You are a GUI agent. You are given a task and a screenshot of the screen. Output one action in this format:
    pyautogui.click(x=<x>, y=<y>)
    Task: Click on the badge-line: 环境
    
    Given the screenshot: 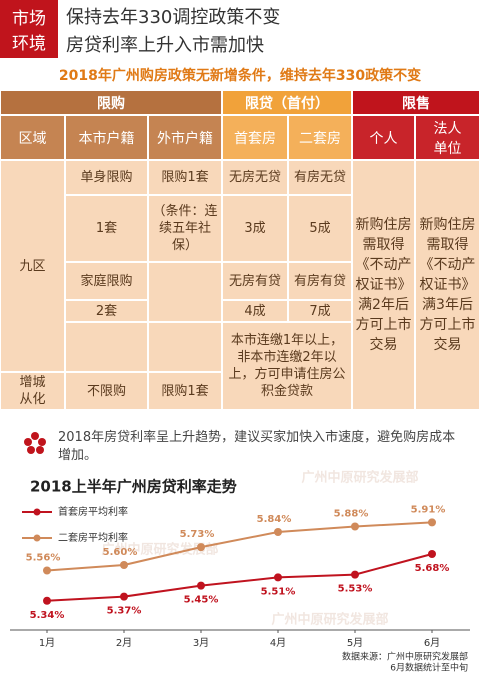 What is the action you would take?
    pyautogui.click(x=29, y=44)
    